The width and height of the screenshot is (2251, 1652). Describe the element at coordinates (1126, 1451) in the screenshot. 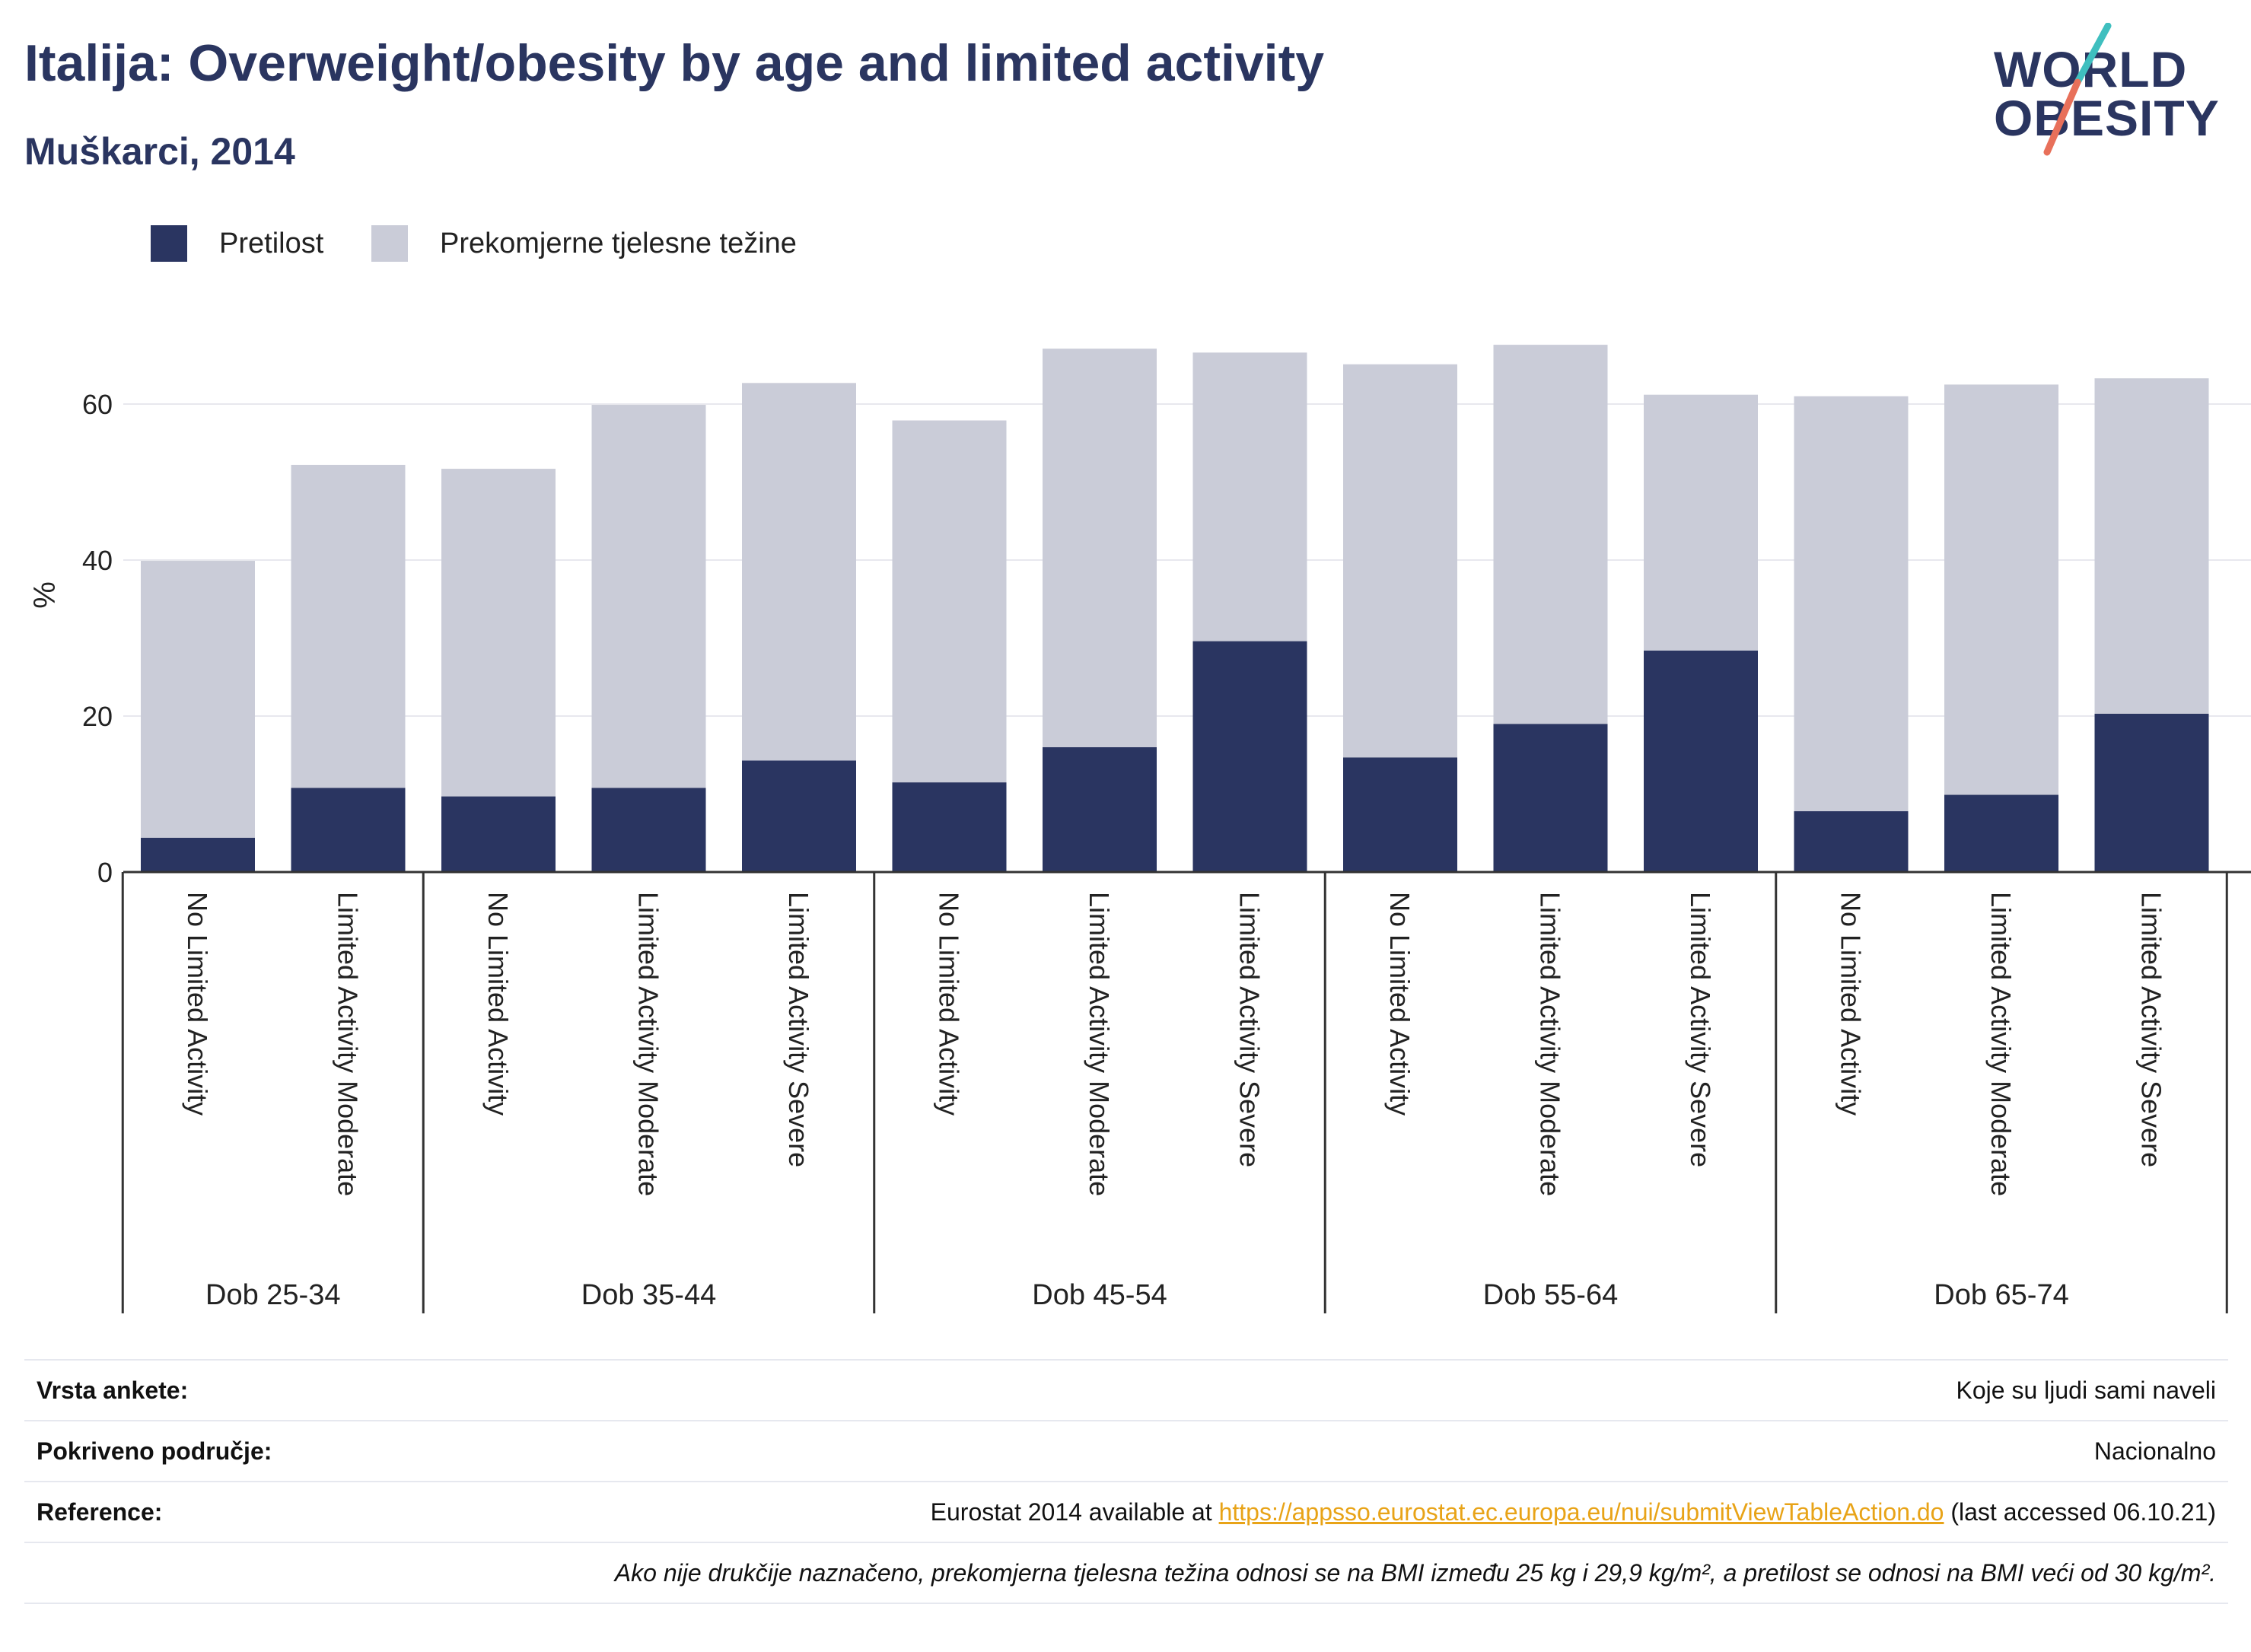

I see `info-row-coverage: Pokriveno područje: Nacionalno` at that location.